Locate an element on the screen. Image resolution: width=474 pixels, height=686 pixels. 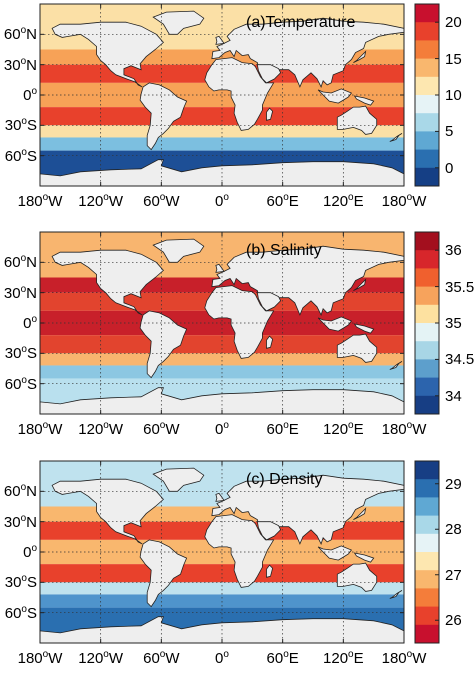
colorbar-tick-label: 28 is located at coordinates (453, 530).